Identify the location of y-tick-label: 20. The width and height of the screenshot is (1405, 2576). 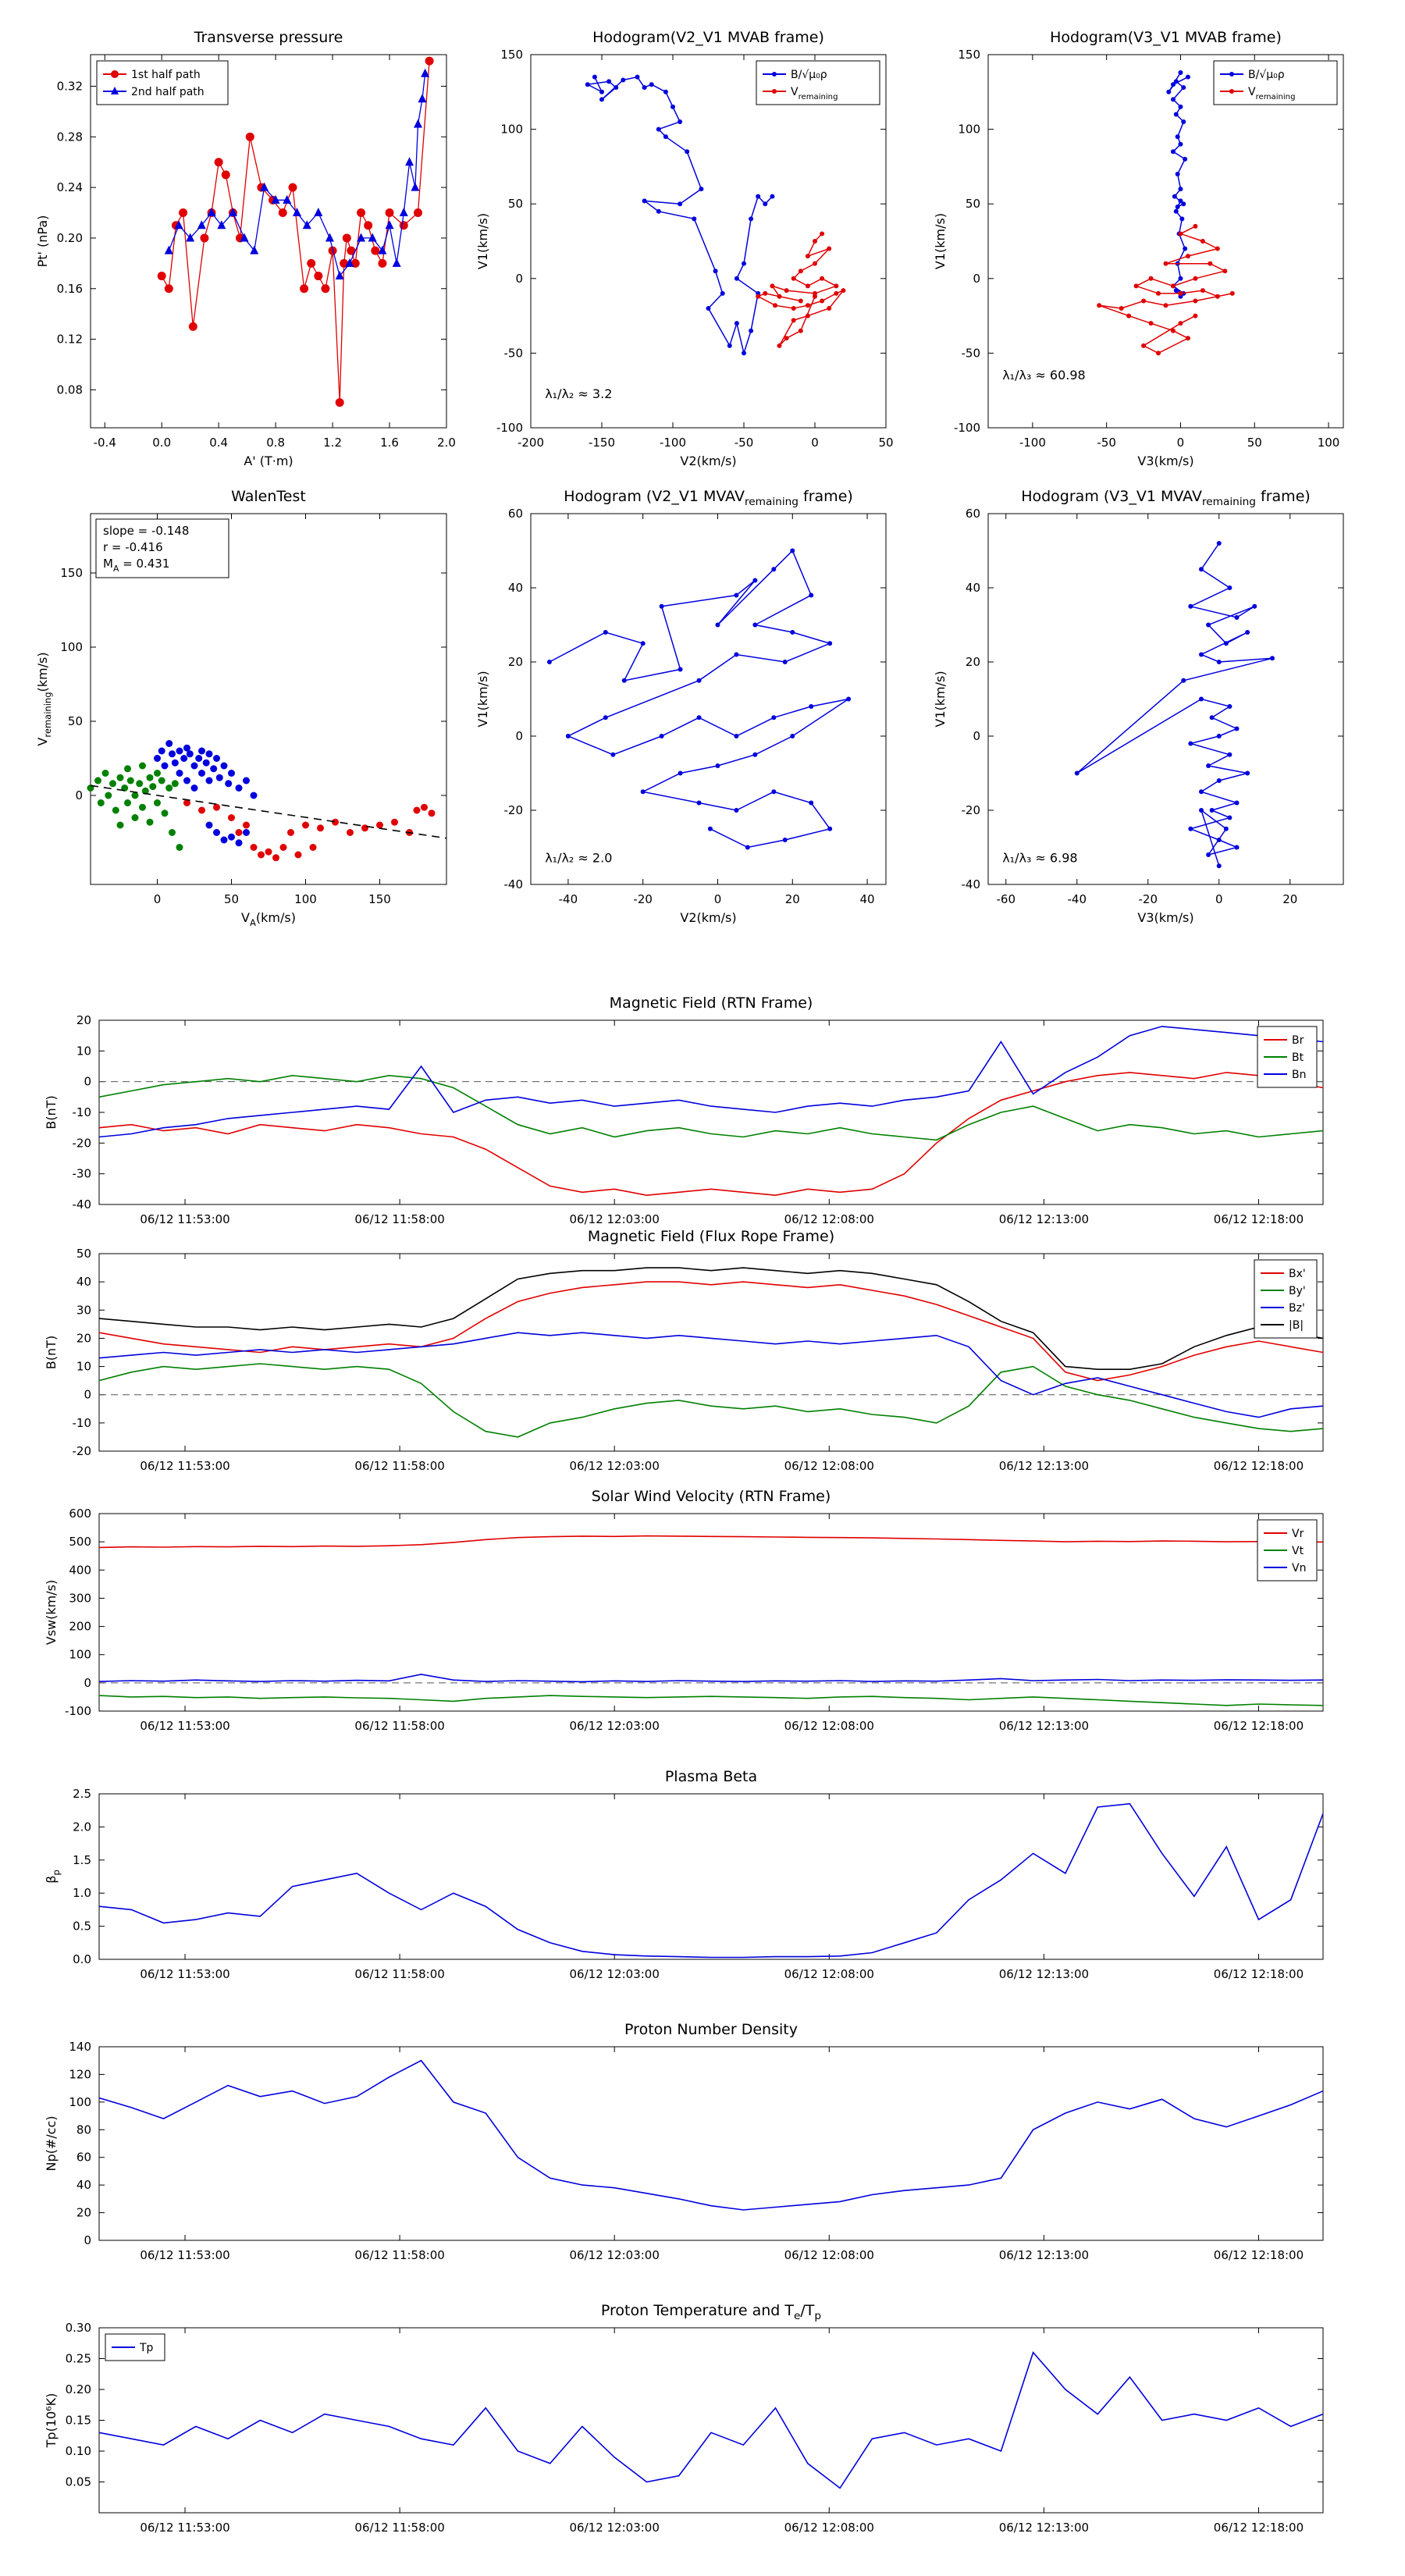
(84, 1338).